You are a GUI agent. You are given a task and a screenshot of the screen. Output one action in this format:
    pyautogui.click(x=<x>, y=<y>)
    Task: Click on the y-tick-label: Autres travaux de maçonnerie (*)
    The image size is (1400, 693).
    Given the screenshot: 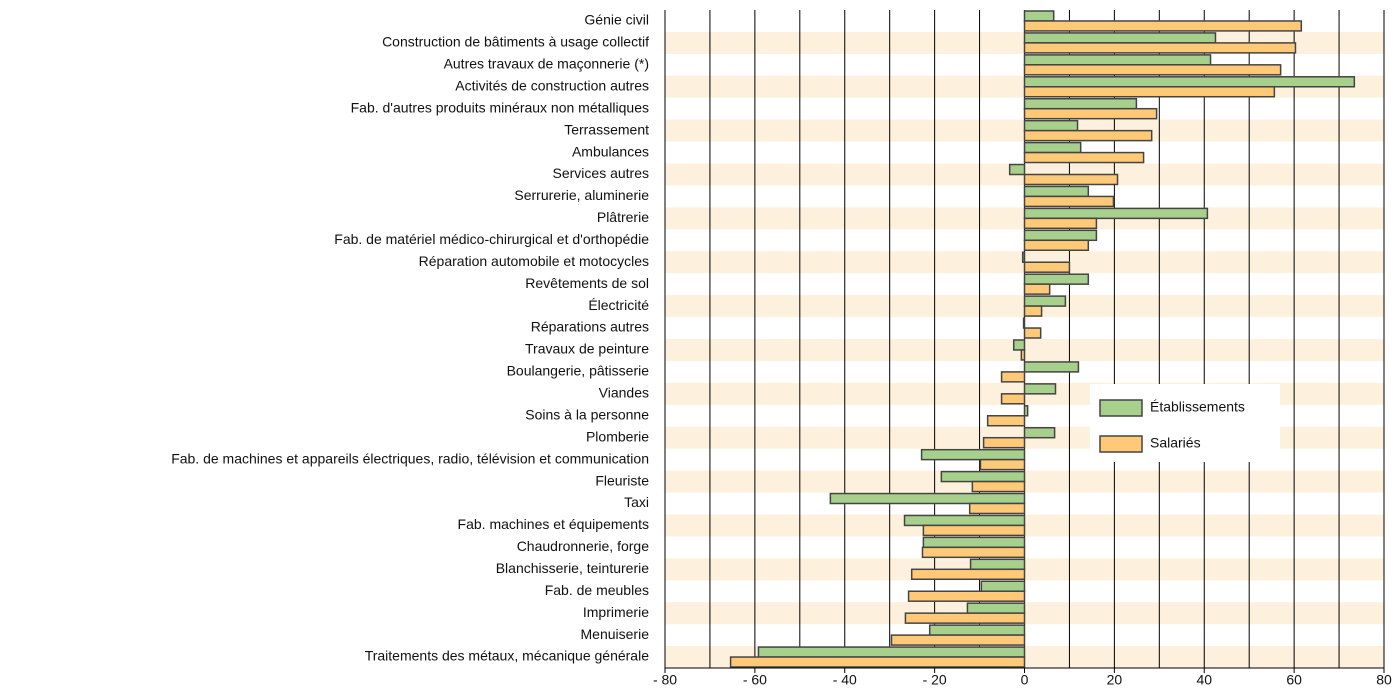 What is the action you would take?
    pyautogui.click(x=546, y=64)
    